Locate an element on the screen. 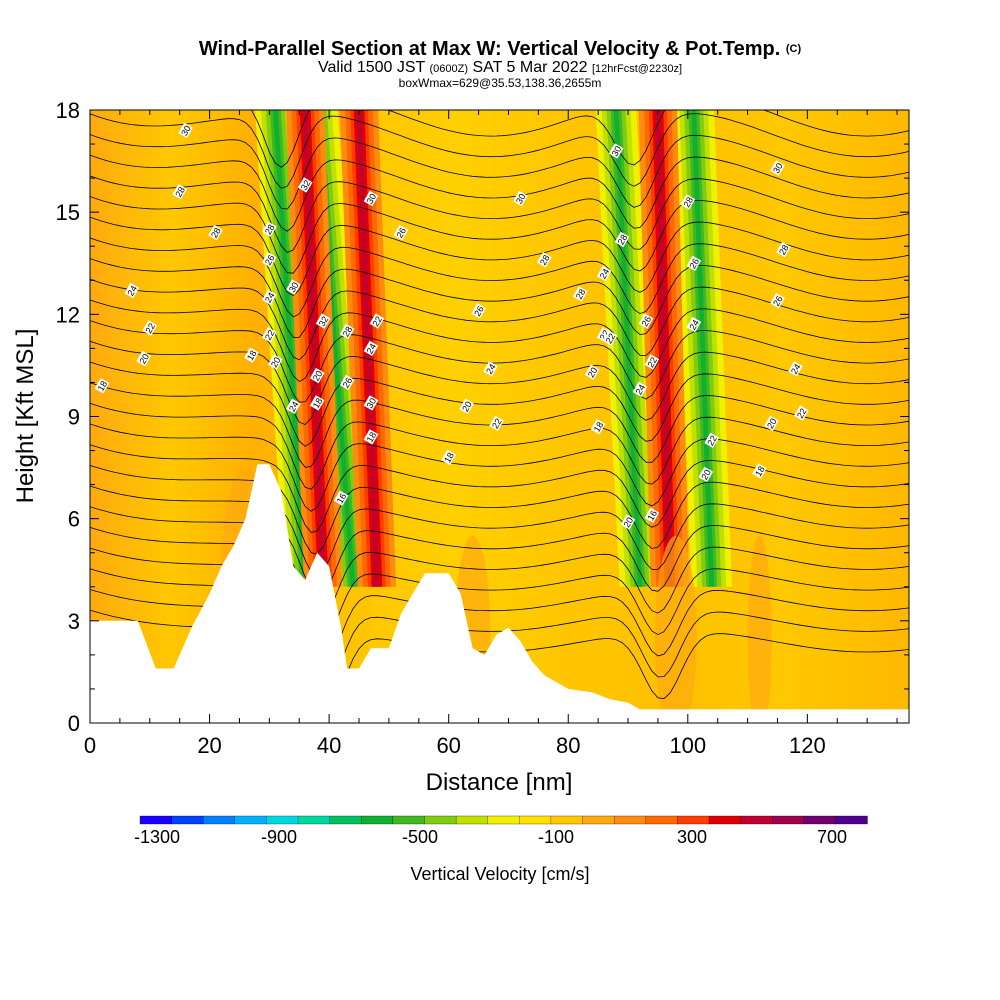 This screenshot has width=1000, height=1000. colorbar: -1300 -900 -500 -100 300 700 is located at coordinates (501, 831).